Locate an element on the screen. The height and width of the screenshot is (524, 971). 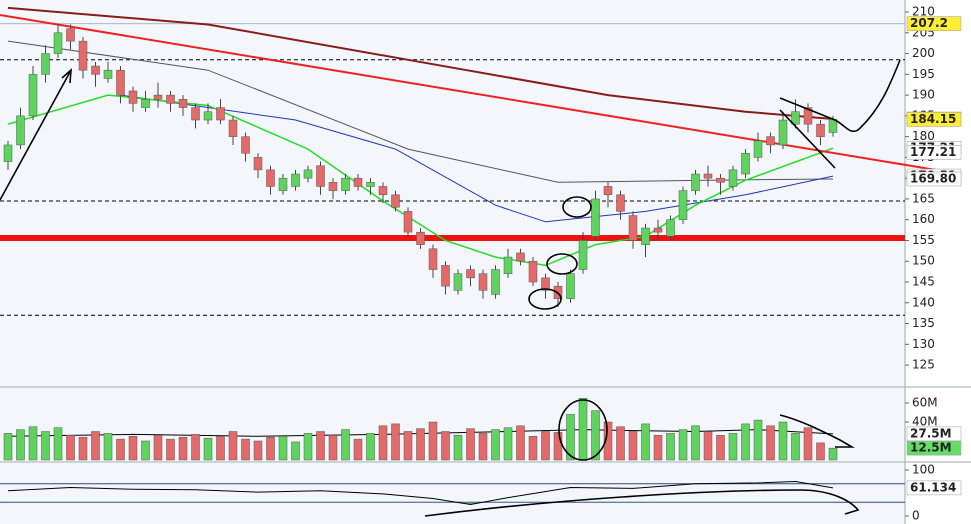
arrowhead is located at coordinates (66, 76).